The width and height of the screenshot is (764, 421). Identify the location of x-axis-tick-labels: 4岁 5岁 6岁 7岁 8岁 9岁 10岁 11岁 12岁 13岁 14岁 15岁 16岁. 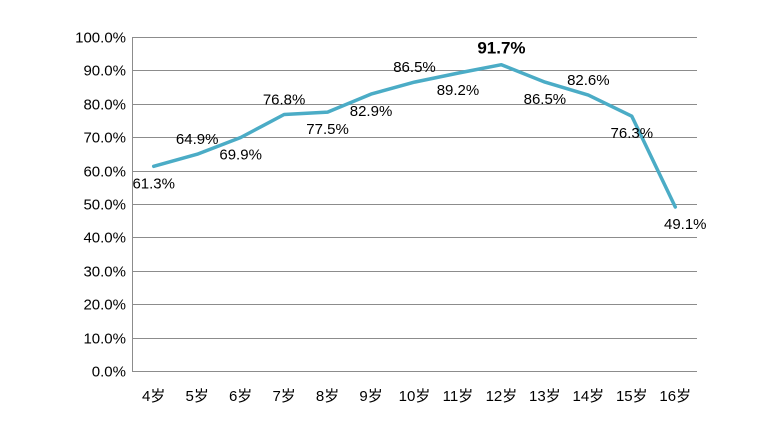
(416, 396).